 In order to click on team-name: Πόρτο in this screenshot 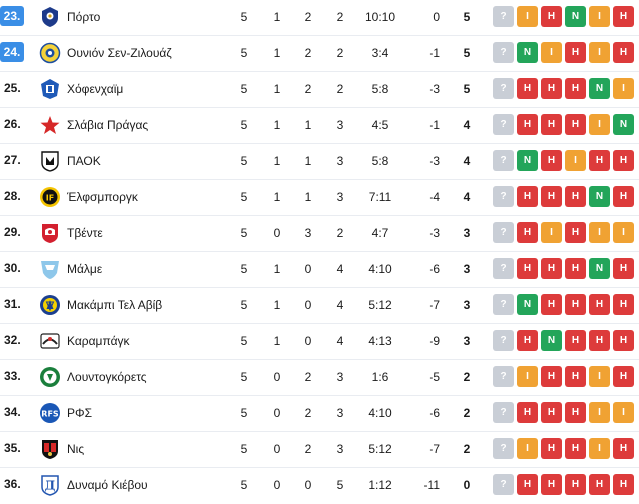, I will do `click(84, 17)`.